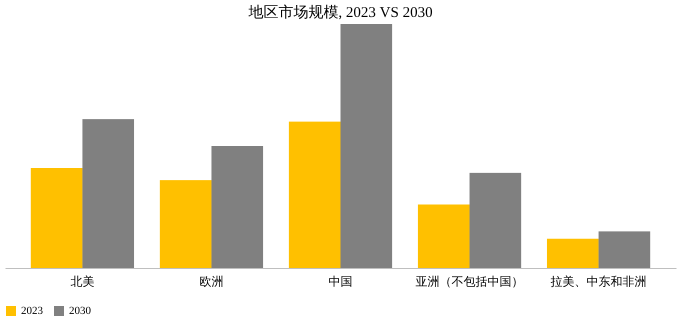  Describe the element at coordinates (80, 311) in the screenshot. I see `legend-label: 2030` at that location.